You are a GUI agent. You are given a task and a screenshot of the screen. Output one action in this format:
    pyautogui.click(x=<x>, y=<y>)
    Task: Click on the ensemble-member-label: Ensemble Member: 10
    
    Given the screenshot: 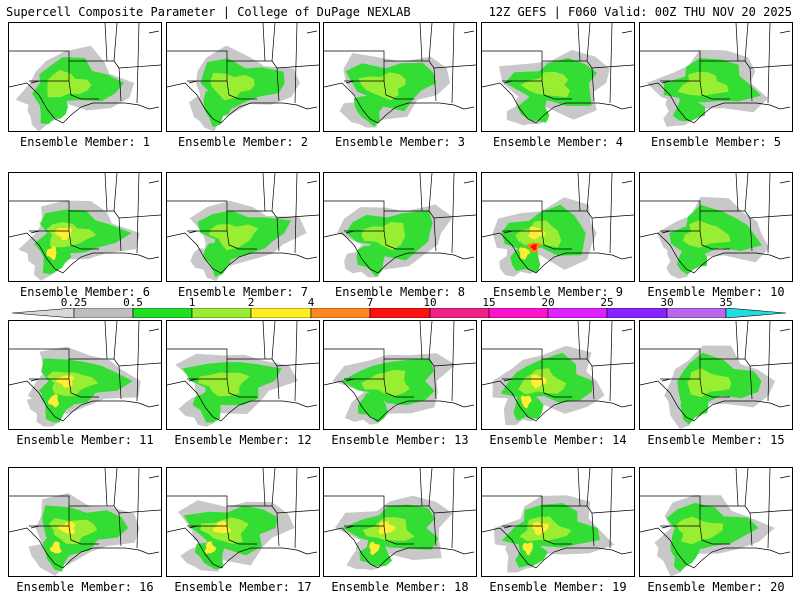 What is the action you would take?
    pyautogui.click(x=716, y=292)
    